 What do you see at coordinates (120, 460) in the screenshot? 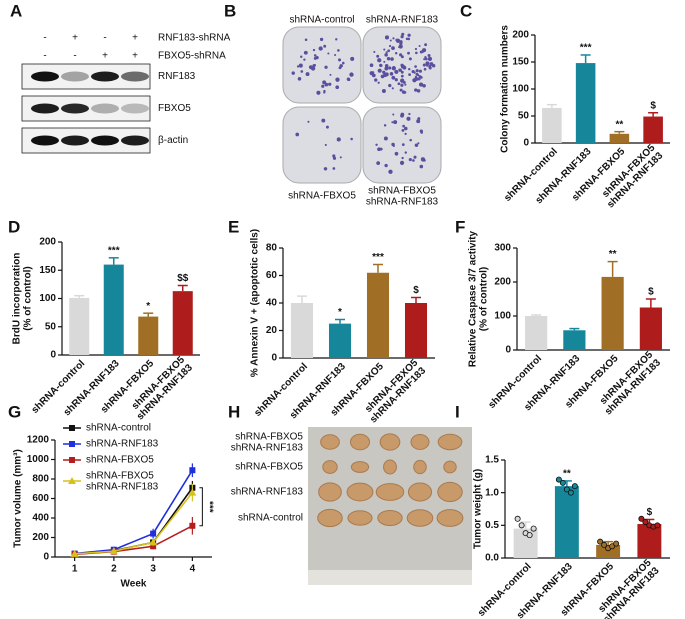
I see `legend-label: shRNA-FBXO5` at bounding box center [120, 460].